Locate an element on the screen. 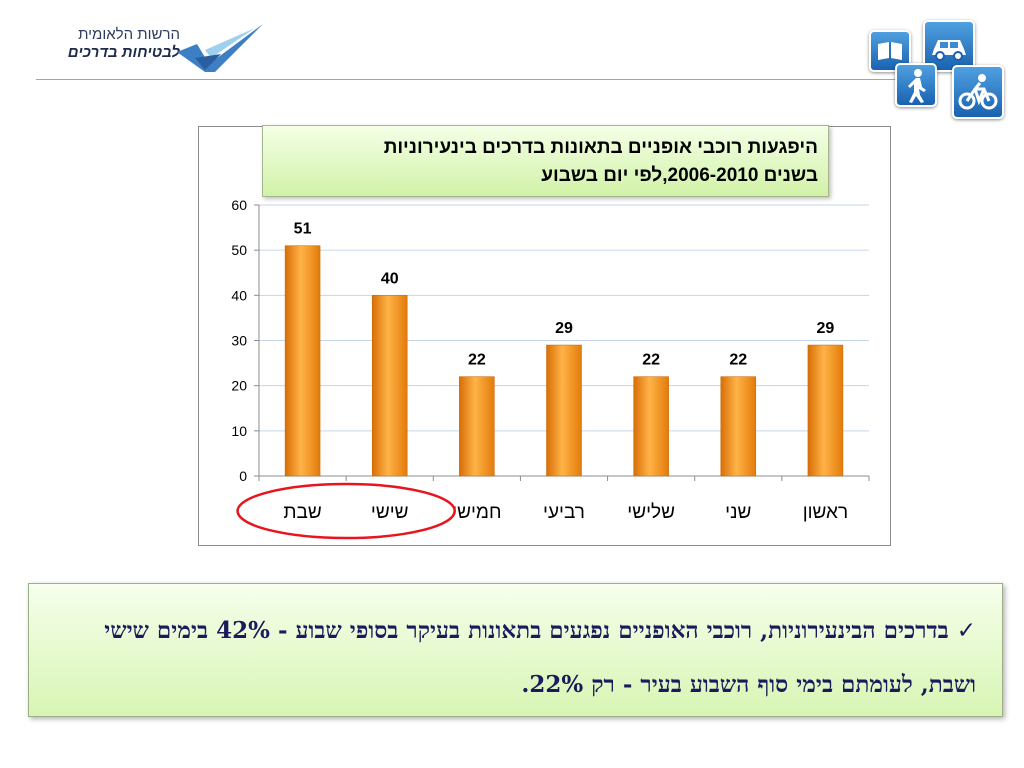  pedestrian-icon is located at coordinates (916, 85).